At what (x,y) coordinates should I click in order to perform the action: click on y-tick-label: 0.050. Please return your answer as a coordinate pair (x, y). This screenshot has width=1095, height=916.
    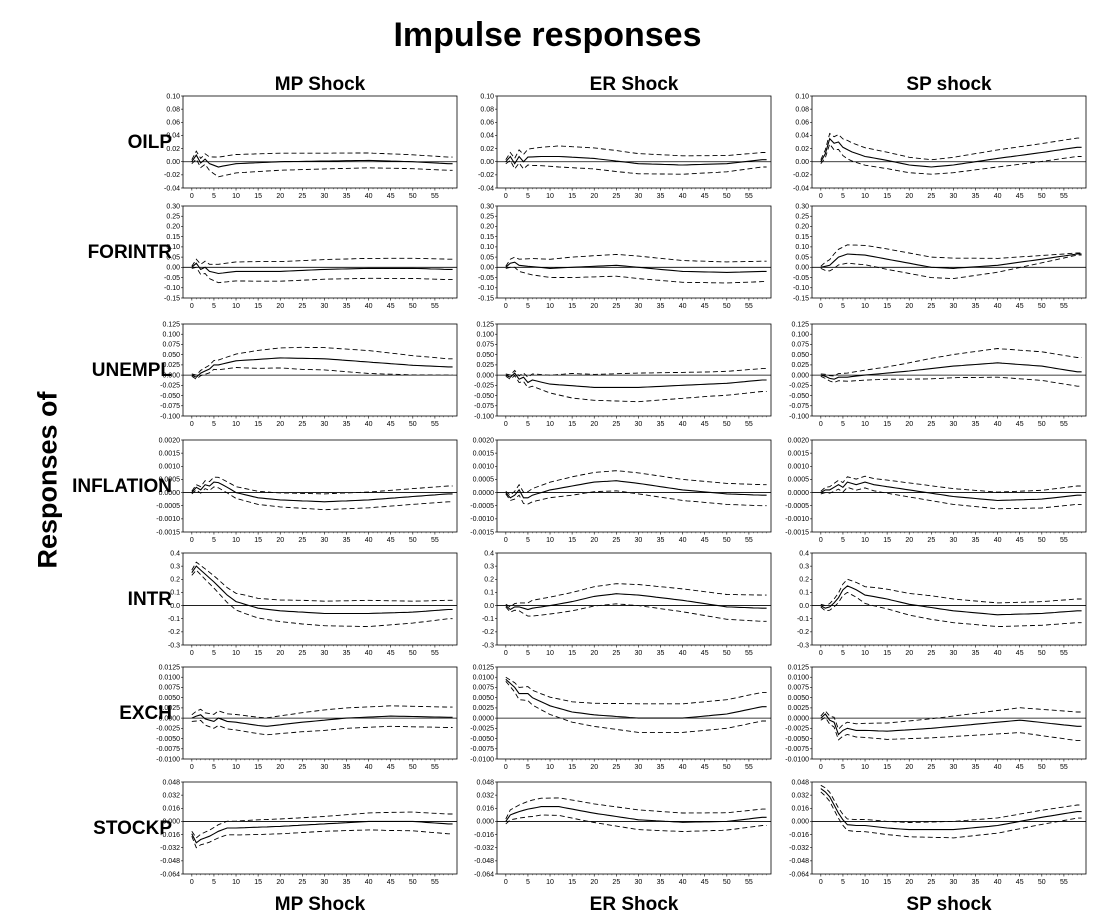
    Looking at the image, I should click on (171, 355).